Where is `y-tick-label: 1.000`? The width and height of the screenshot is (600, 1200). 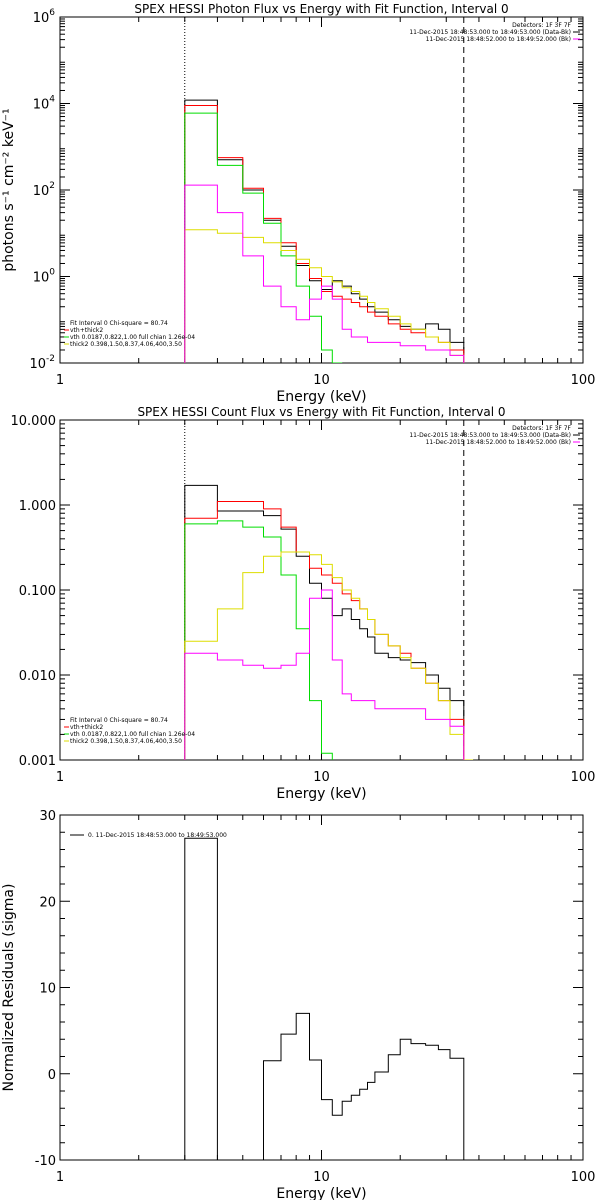 y-tick-label: 1.000 is located at coordinates (37, 506).